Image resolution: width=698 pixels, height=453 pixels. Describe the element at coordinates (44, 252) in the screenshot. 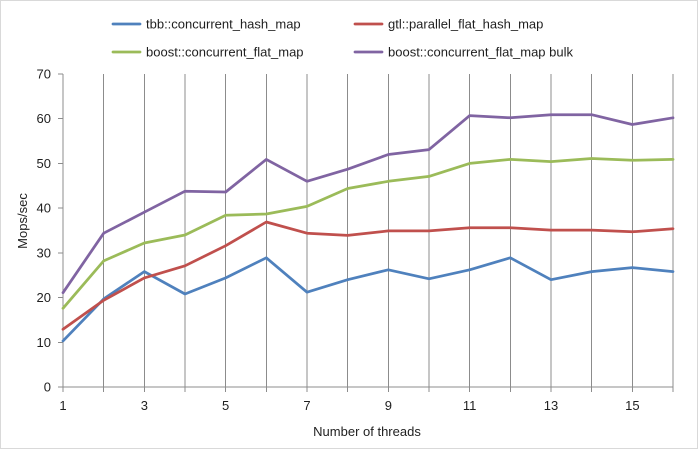

I see `y-tick-label: 30` at that location.